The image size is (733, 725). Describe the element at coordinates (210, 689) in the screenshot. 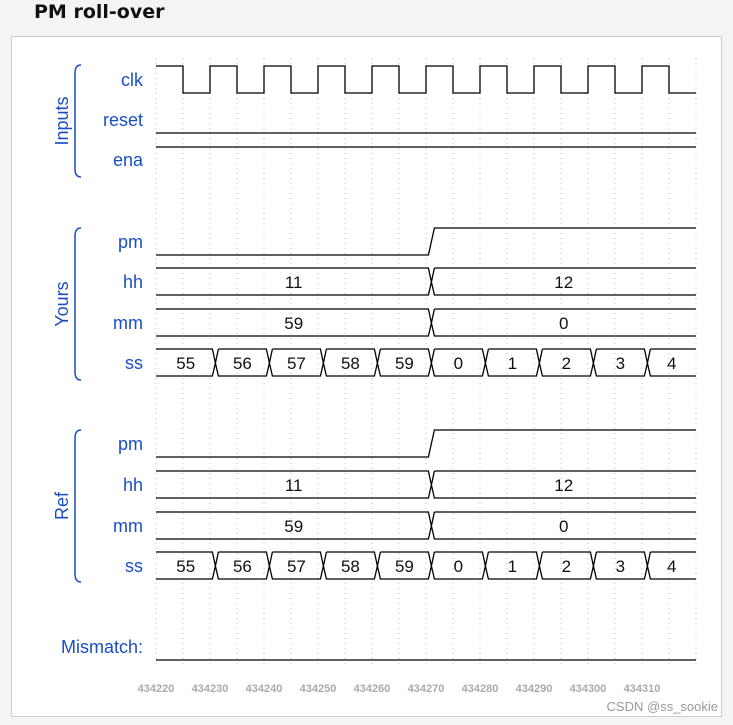

I see `time-tick-label: 434230` at that location.